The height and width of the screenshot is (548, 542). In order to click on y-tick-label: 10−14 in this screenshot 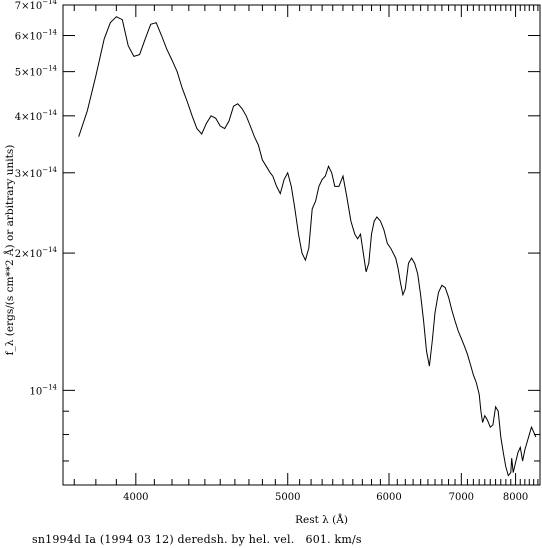, I will do `click(43, 390)`.